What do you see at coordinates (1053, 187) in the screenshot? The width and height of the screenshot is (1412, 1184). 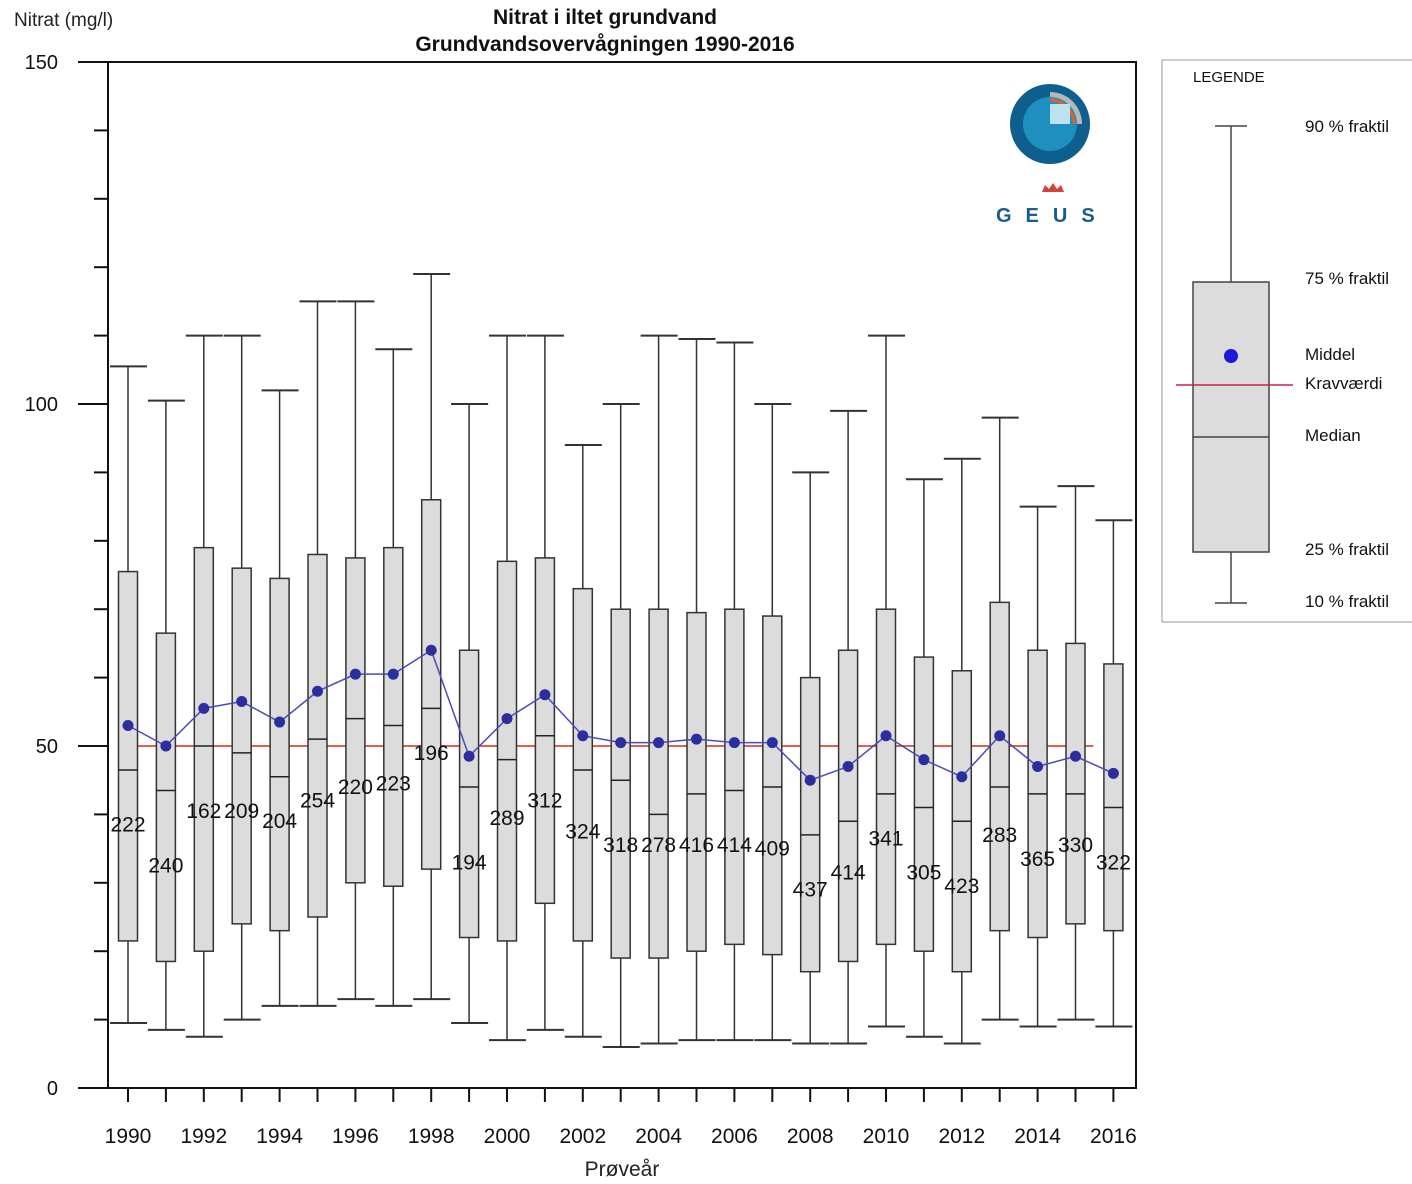 I see `logo-crown` at bounding box center [1053, 187].